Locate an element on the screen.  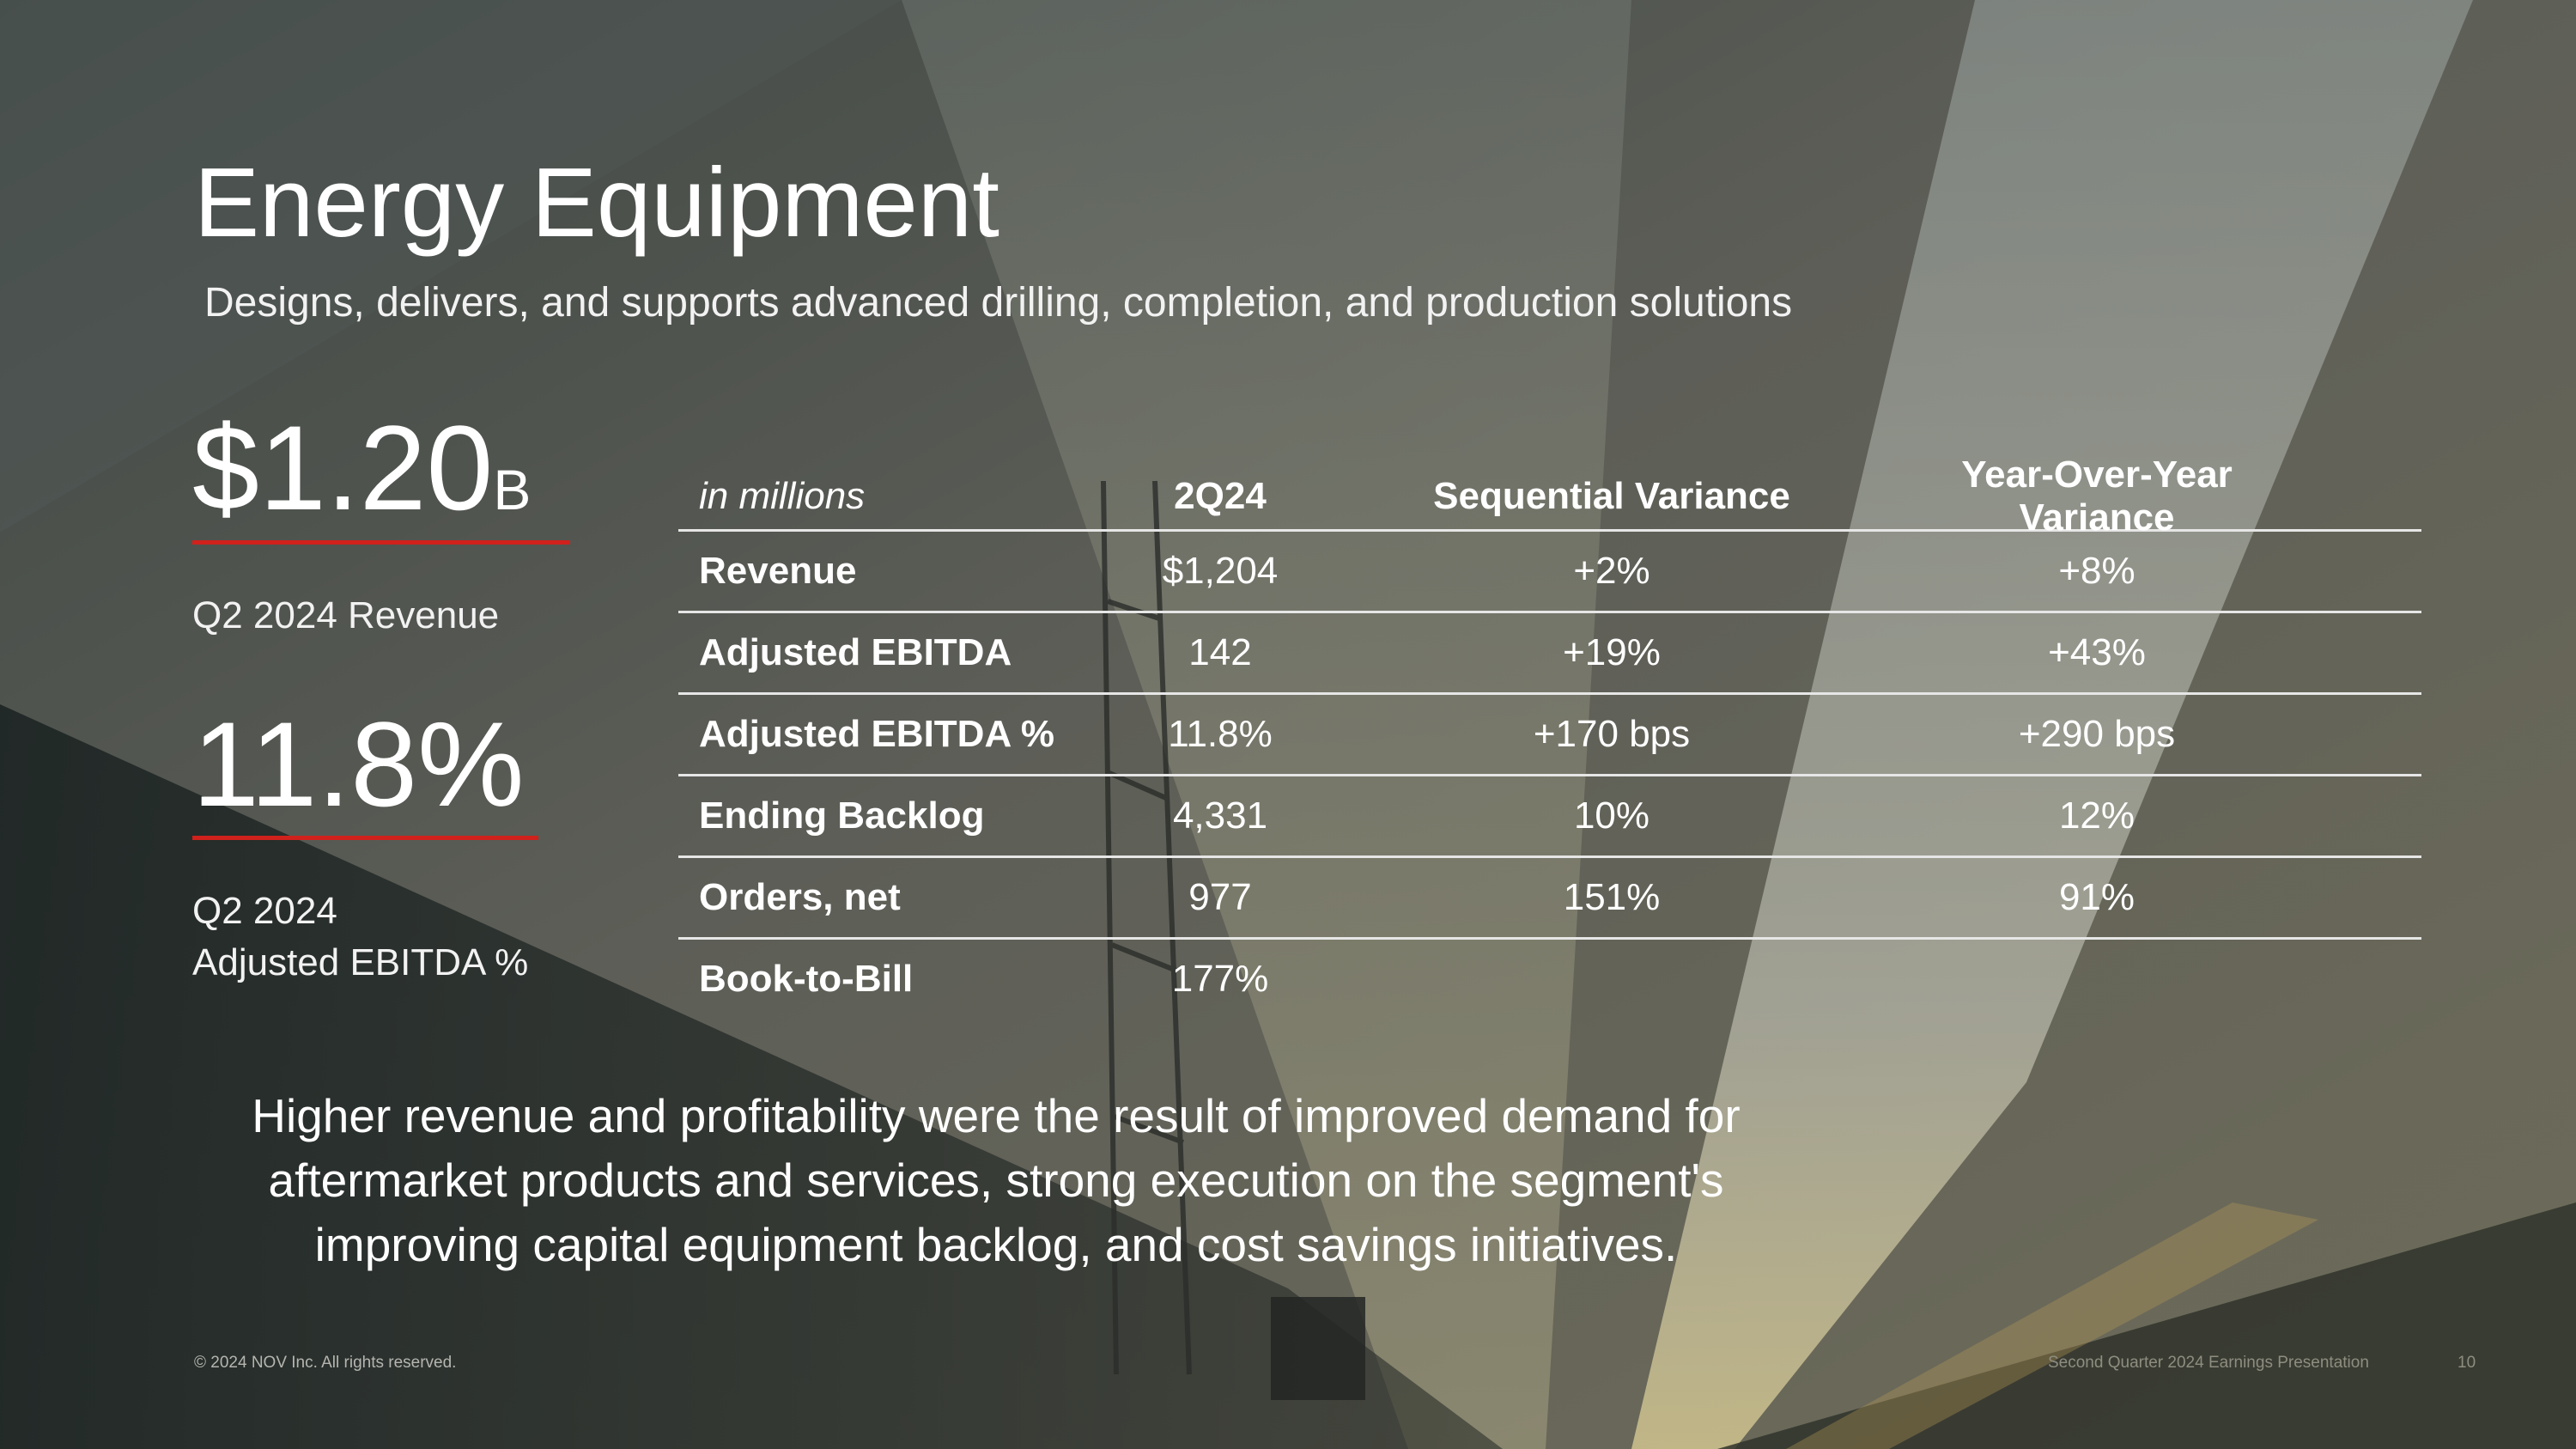
table-row-orders-net: Orders, net 977 151% 91% is located at coordinates (1550, 899).